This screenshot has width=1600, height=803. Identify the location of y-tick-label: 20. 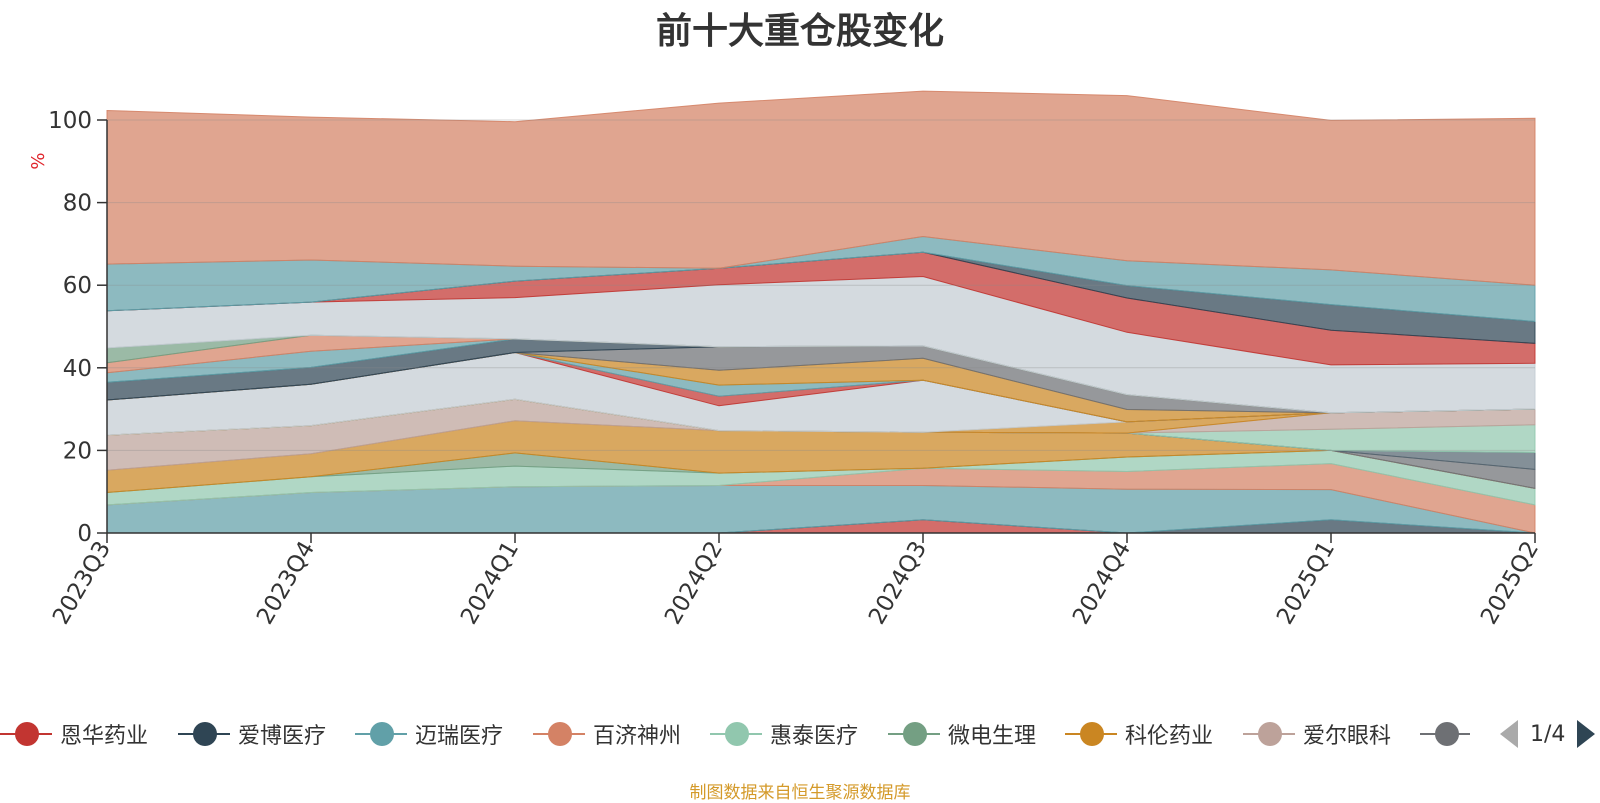
(77, 451).